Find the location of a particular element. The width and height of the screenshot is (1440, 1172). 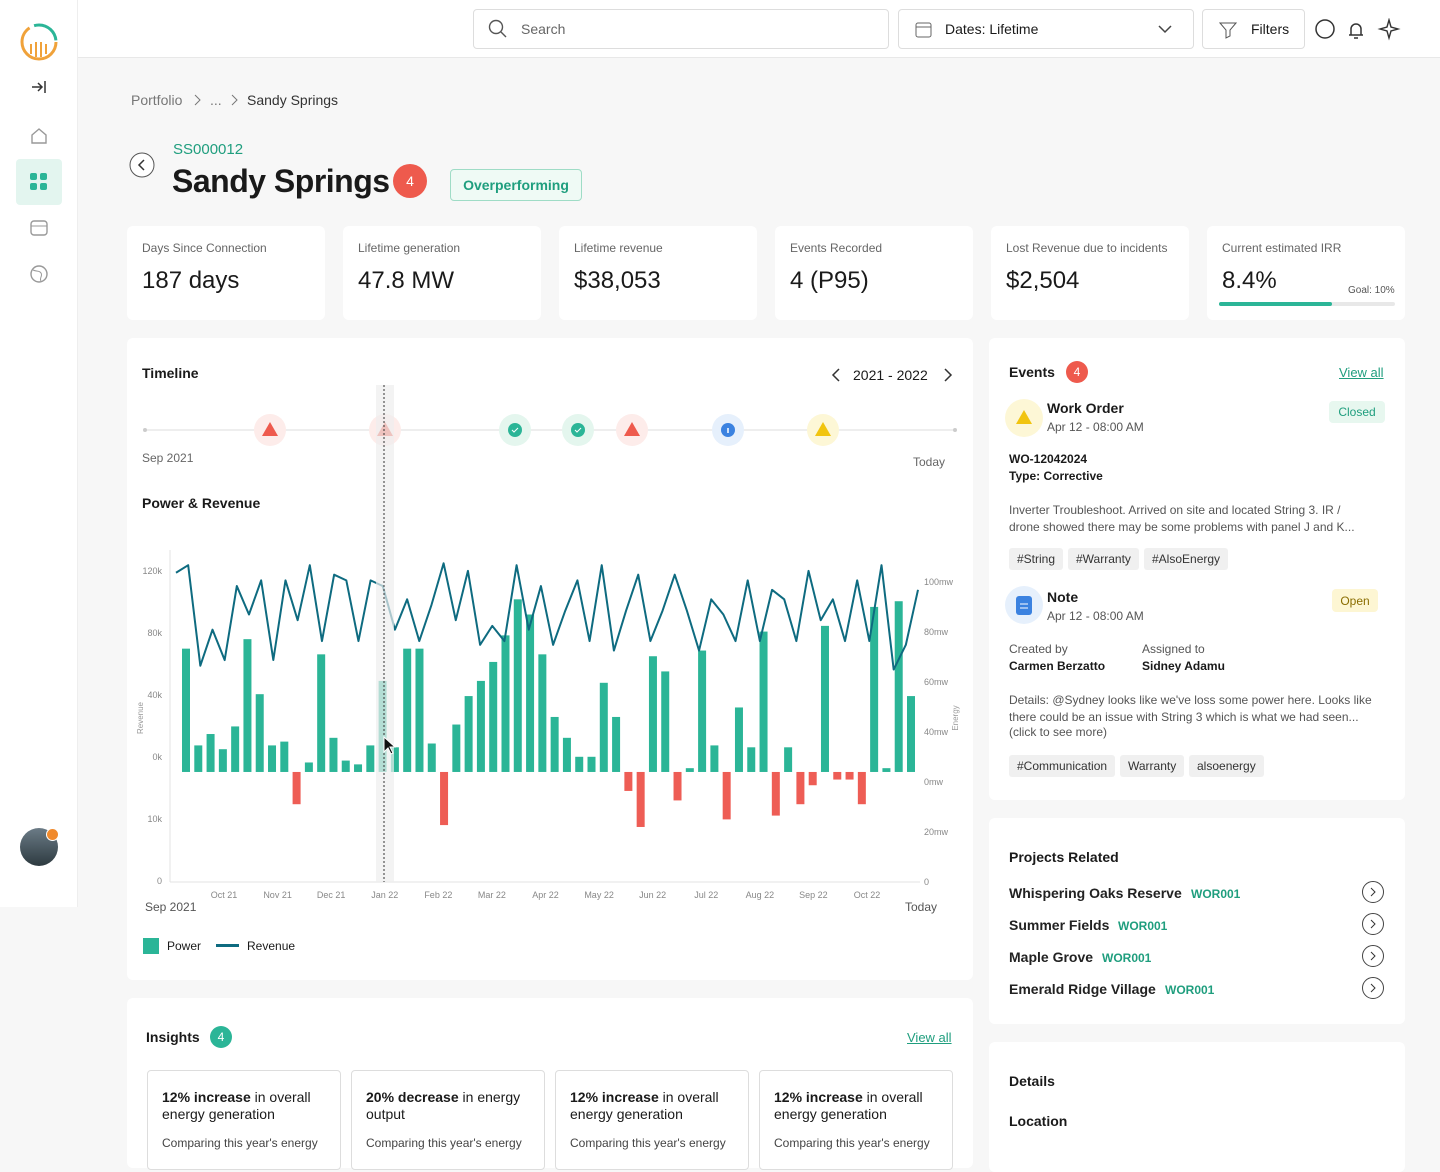

date-label: Dates: Lifetime is located at coordinates (992, 29).